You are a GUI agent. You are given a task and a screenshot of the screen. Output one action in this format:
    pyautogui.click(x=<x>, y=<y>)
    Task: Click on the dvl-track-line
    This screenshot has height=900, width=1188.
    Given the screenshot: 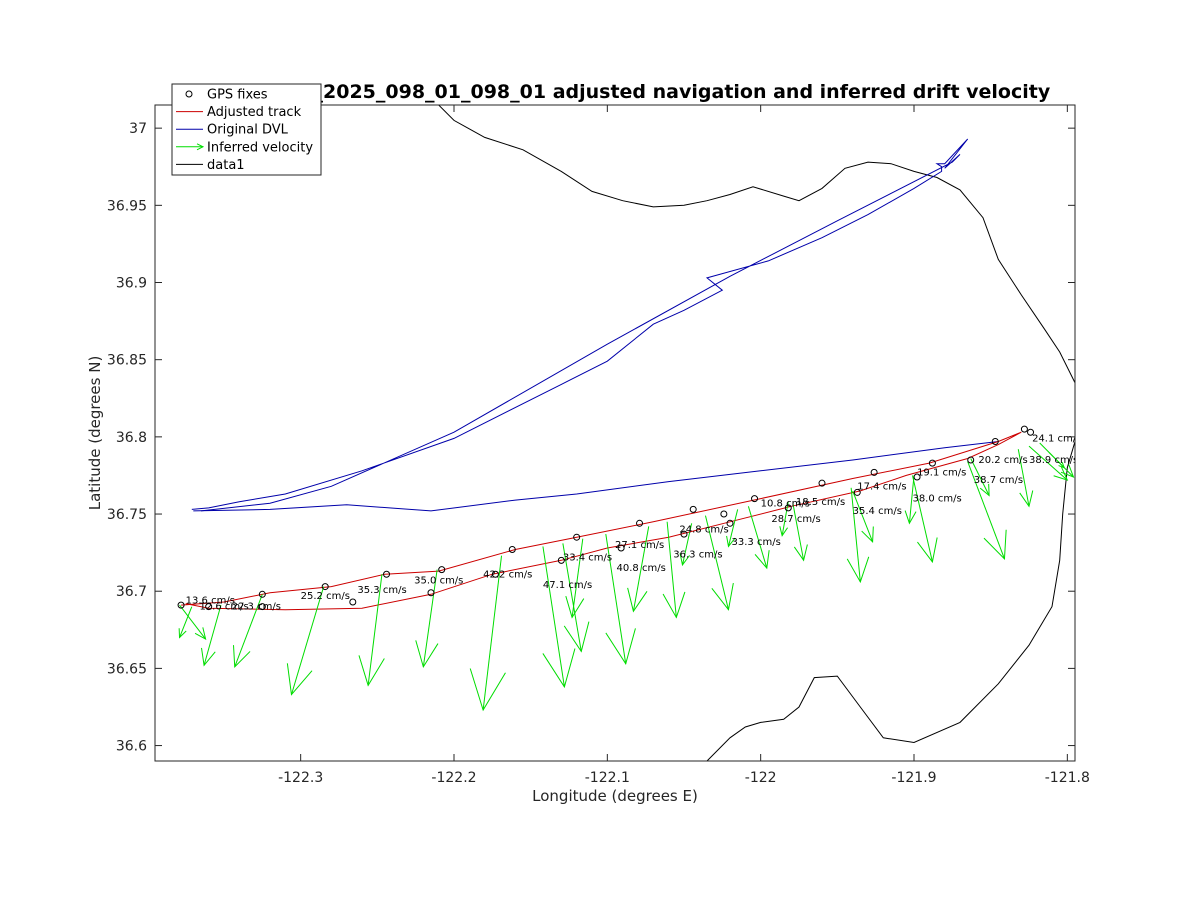 What is the action you would take?
    pyautogui.click(x=596, y=476)
    